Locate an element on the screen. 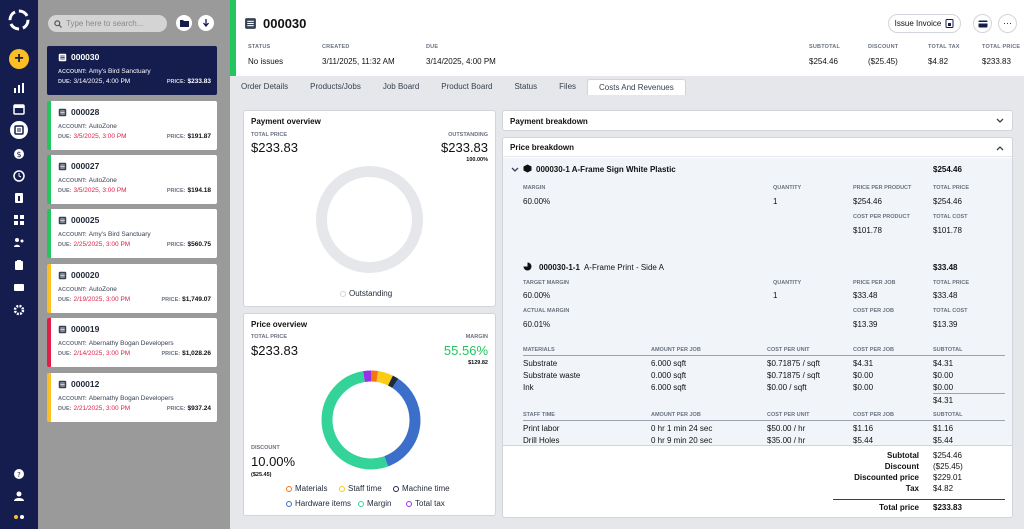 This screenshot has width=1024, height=529. tab-costs-and-revenues: Costs And Revenues is located at coordinates (636, 87).